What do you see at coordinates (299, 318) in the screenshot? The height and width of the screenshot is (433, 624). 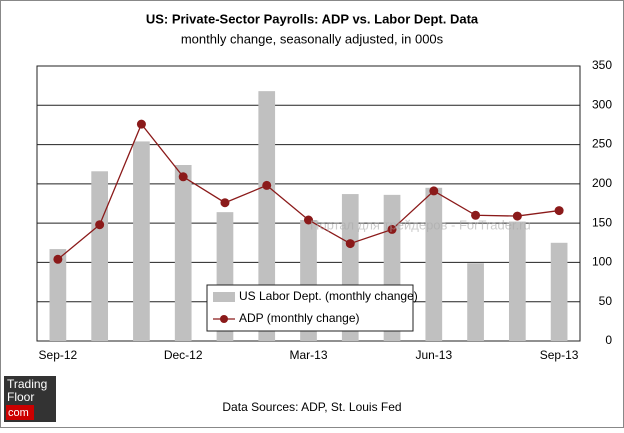 I see `legend-label: ADP (monthly change)` at bounding box center [299, 318].